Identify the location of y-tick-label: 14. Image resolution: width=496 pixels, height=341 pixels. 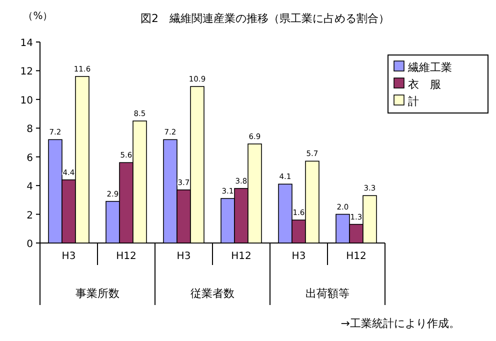
(26, 43).